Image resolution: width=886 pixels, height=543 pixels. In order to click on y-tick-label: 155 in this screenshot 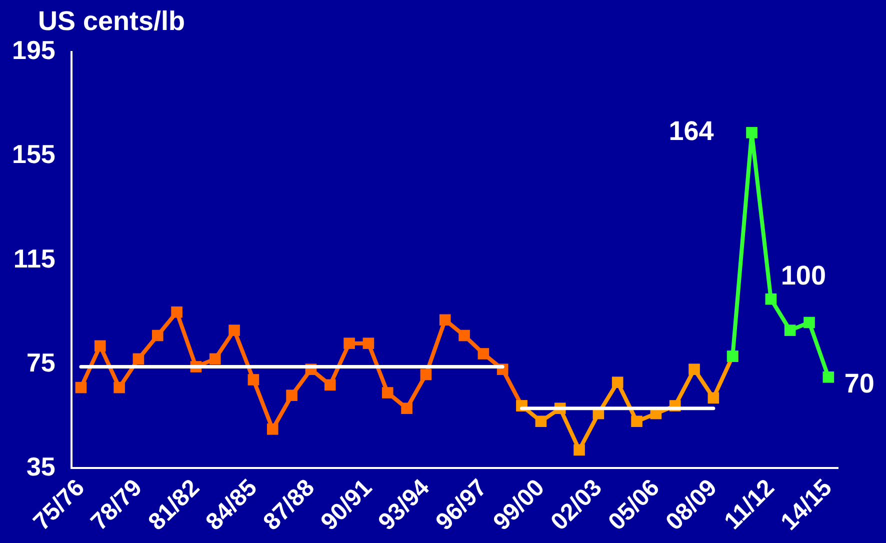, I will do `click(34, 154)`.